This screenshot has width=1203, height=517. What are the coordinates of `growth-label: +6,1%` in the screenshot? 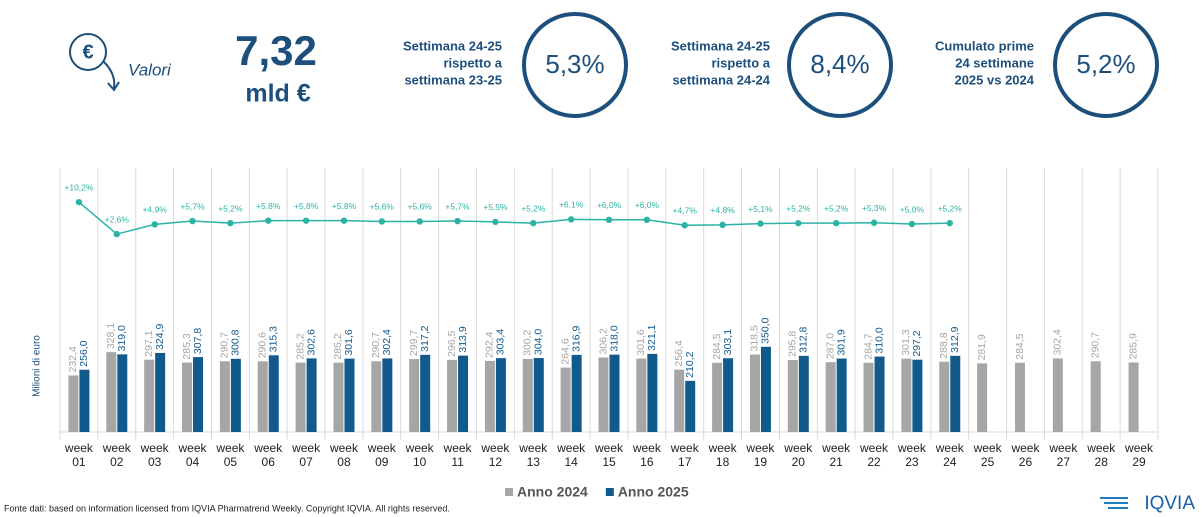 It's located at (571, 205).